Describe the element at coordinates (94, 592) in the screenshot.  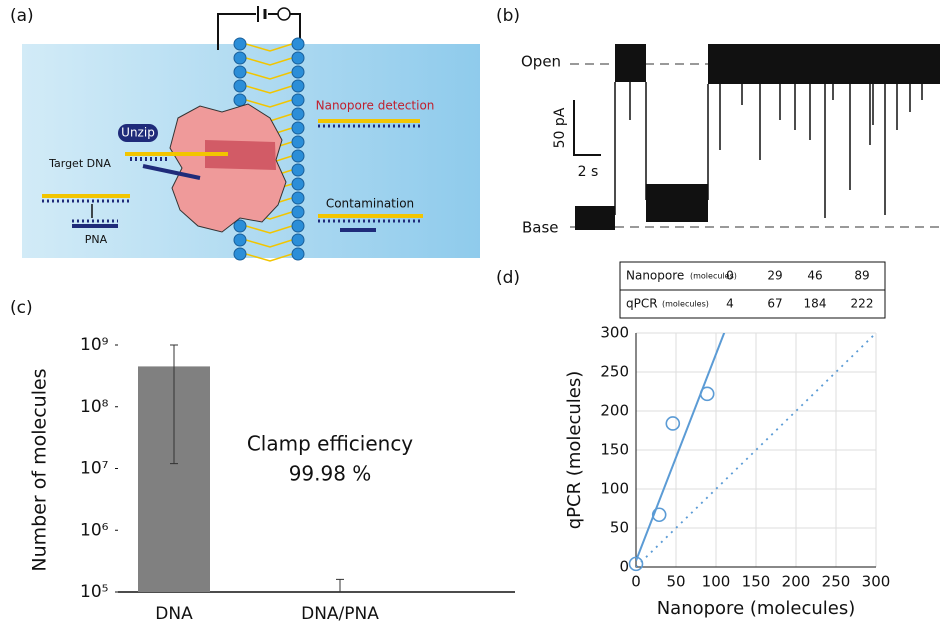
I see `y-tick-label: 10⁵` at that location.